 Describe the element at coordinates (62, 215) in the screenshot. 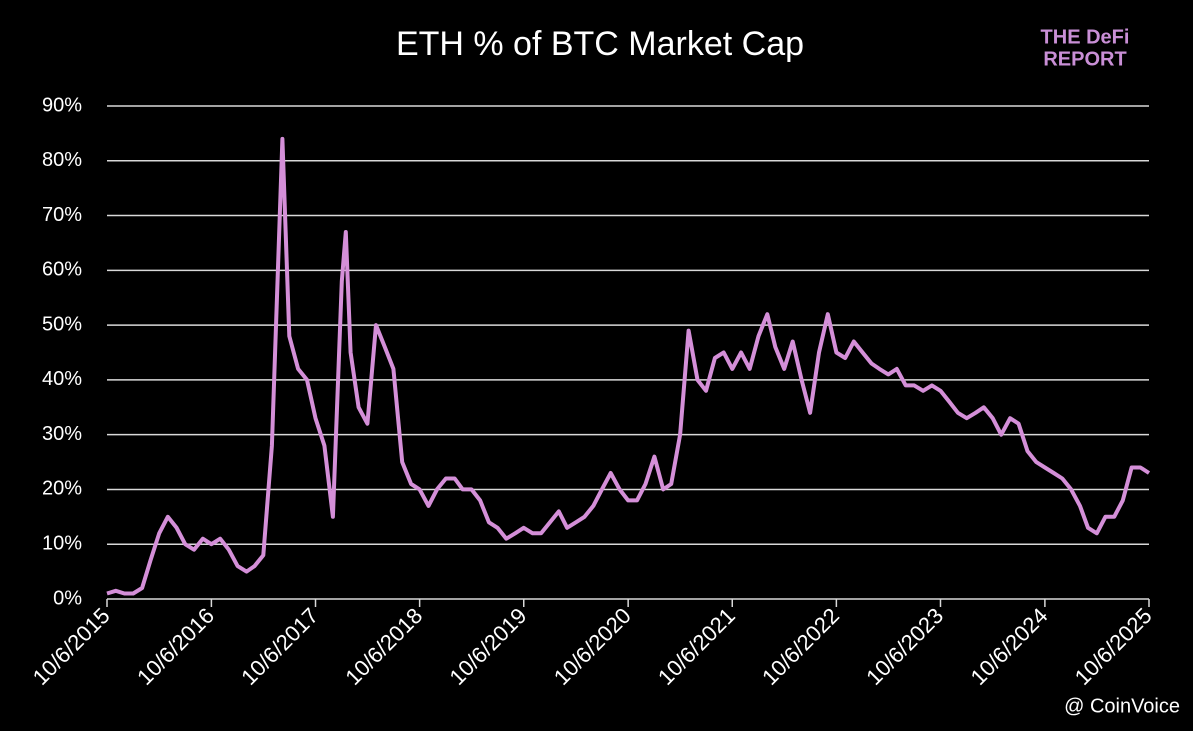

I see `y-tick-label: 70%` at that location.